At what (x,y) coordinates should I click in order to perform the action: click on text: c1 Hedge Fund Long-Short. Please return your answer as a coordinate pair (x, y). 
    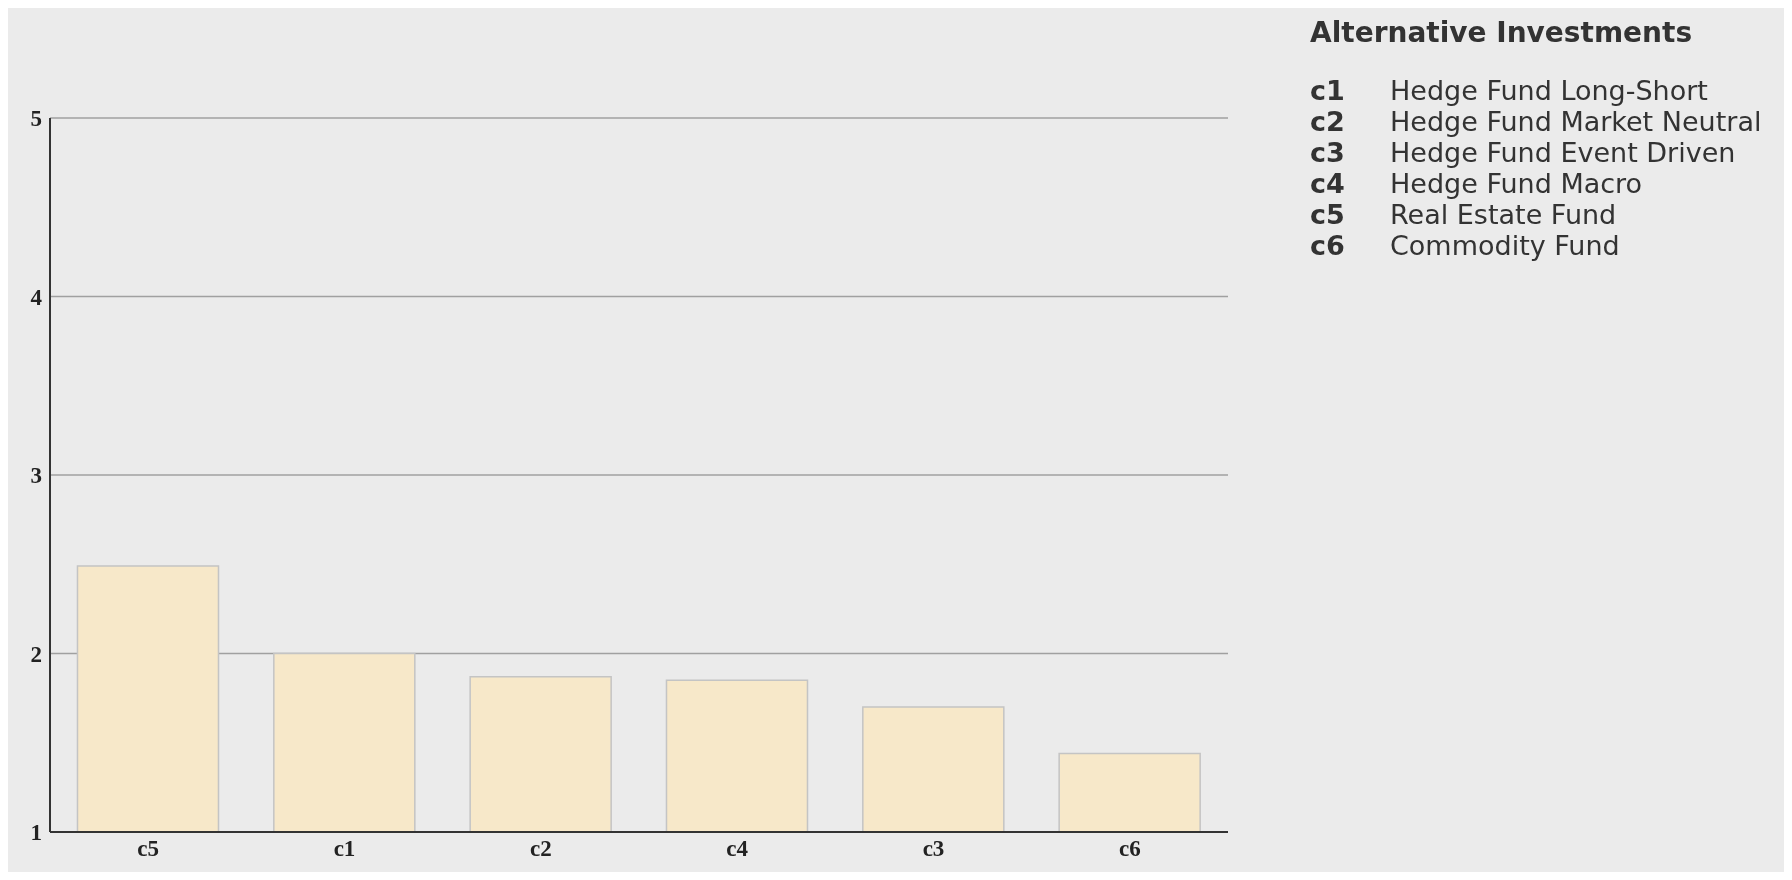
    Looking at the image, I should click on (1509, 90).